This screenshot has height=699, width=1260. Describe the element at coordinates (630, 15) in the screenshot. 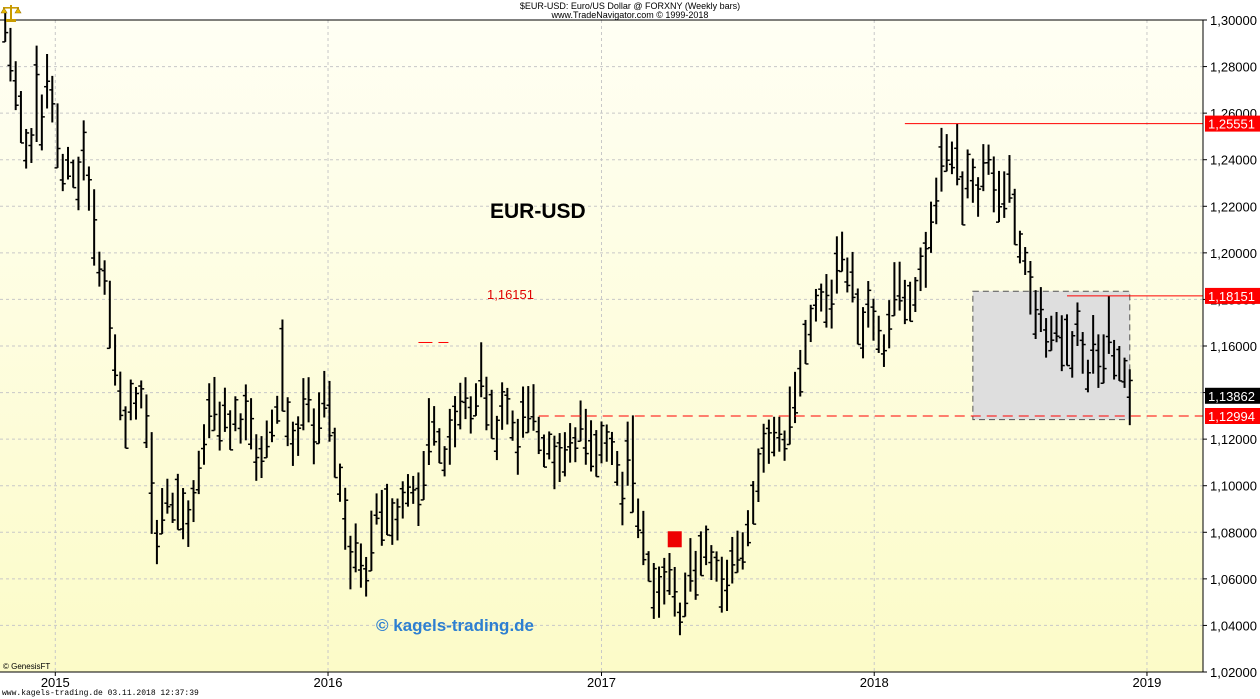

I see `chart-header-source: www.TradeNavigator.com © 1999-2018` at that location.